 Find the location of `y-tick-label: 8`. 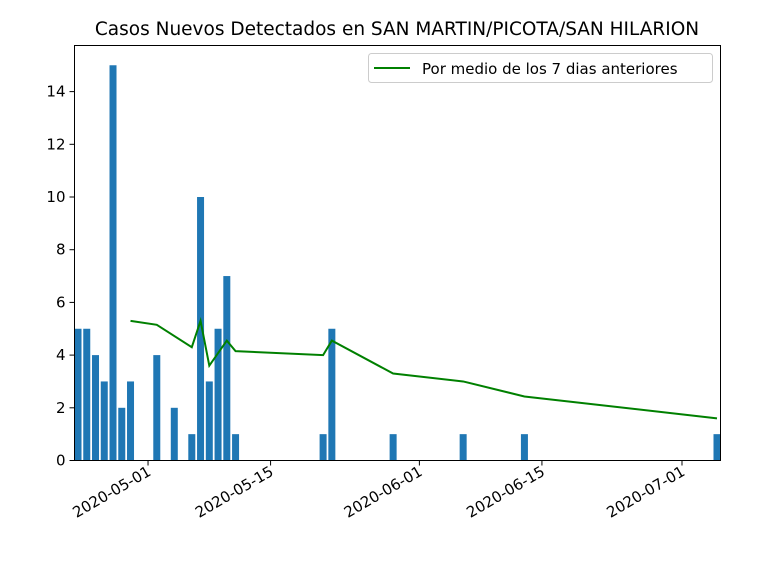

y-tick-label: 8 is located at coordinates (61, 250).